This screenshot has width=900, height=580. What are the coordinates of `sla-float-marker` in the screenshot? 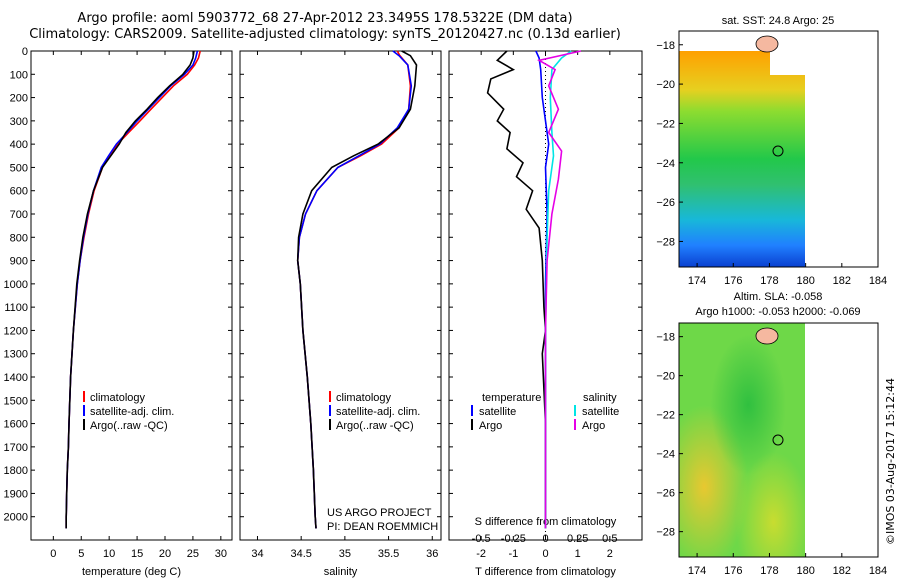 It's located at (778, 440).